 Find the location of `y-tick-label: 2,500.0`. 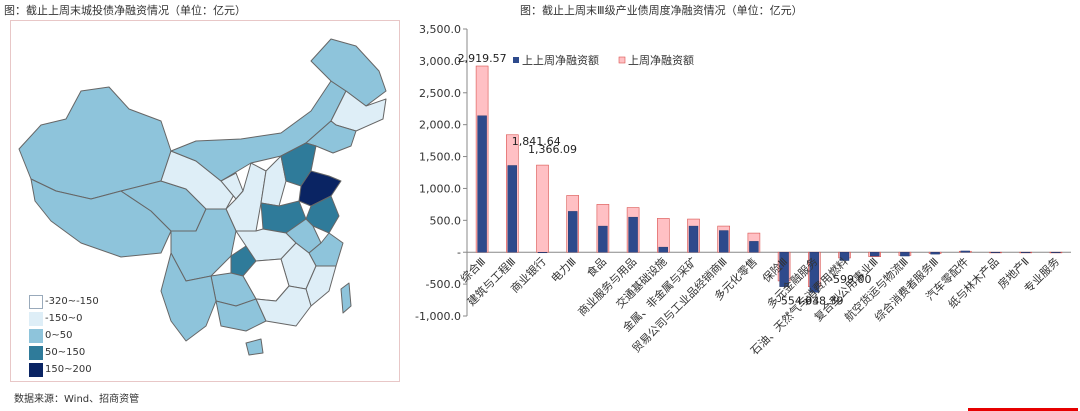

y-tick-label: 2,500.0 is located at coordinates (440, 93).